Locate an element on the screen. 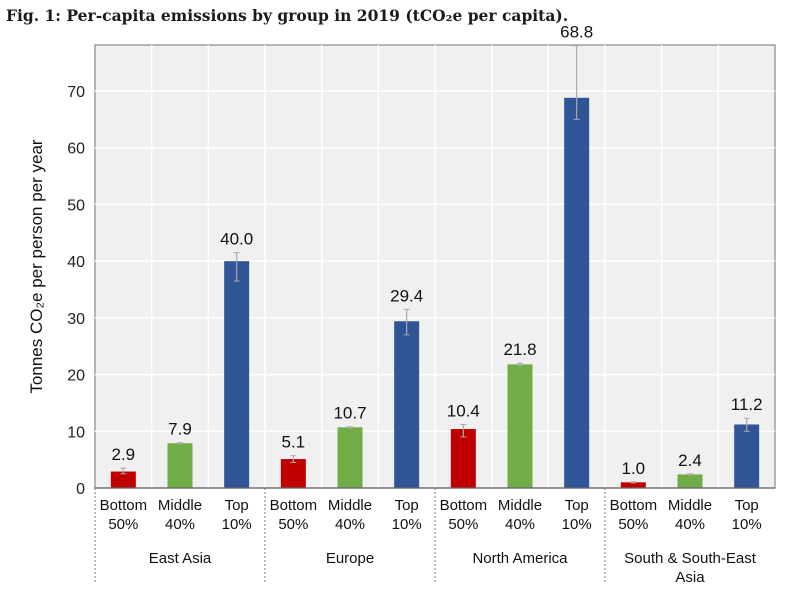 This screenshot has width=785, height=589. data-label: 21.8 is located at coordinates (519, 349).